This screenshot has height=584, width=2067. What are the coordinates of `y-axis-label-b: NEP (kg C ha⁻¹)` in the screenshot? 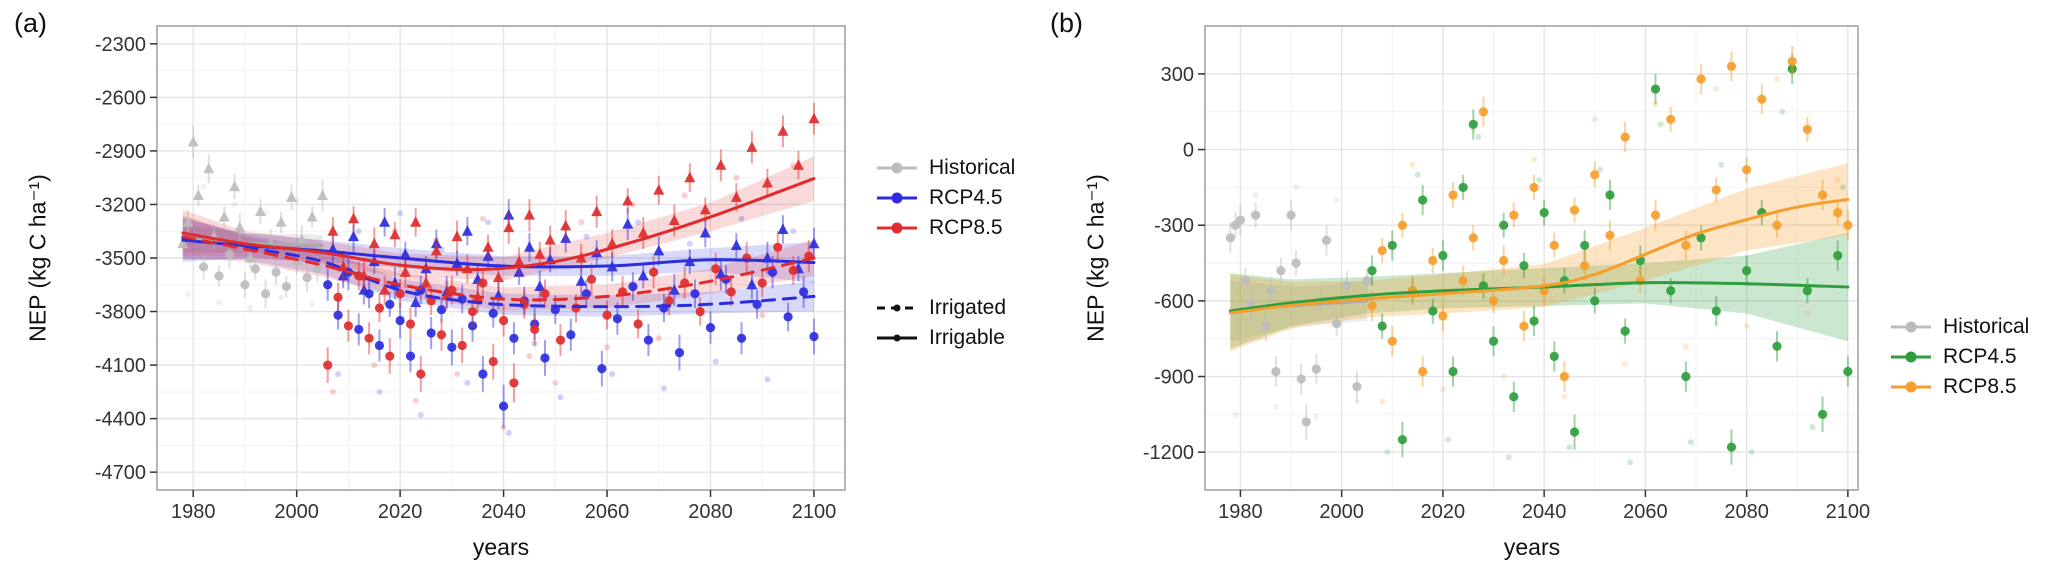 It's located at (1095, 258).